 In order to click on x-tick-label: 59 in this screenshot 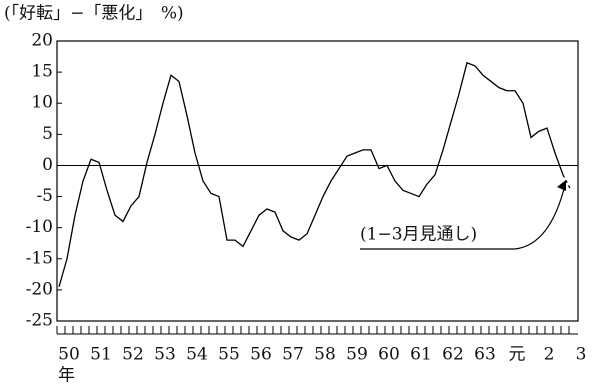, I will do `click(357, 355)`.